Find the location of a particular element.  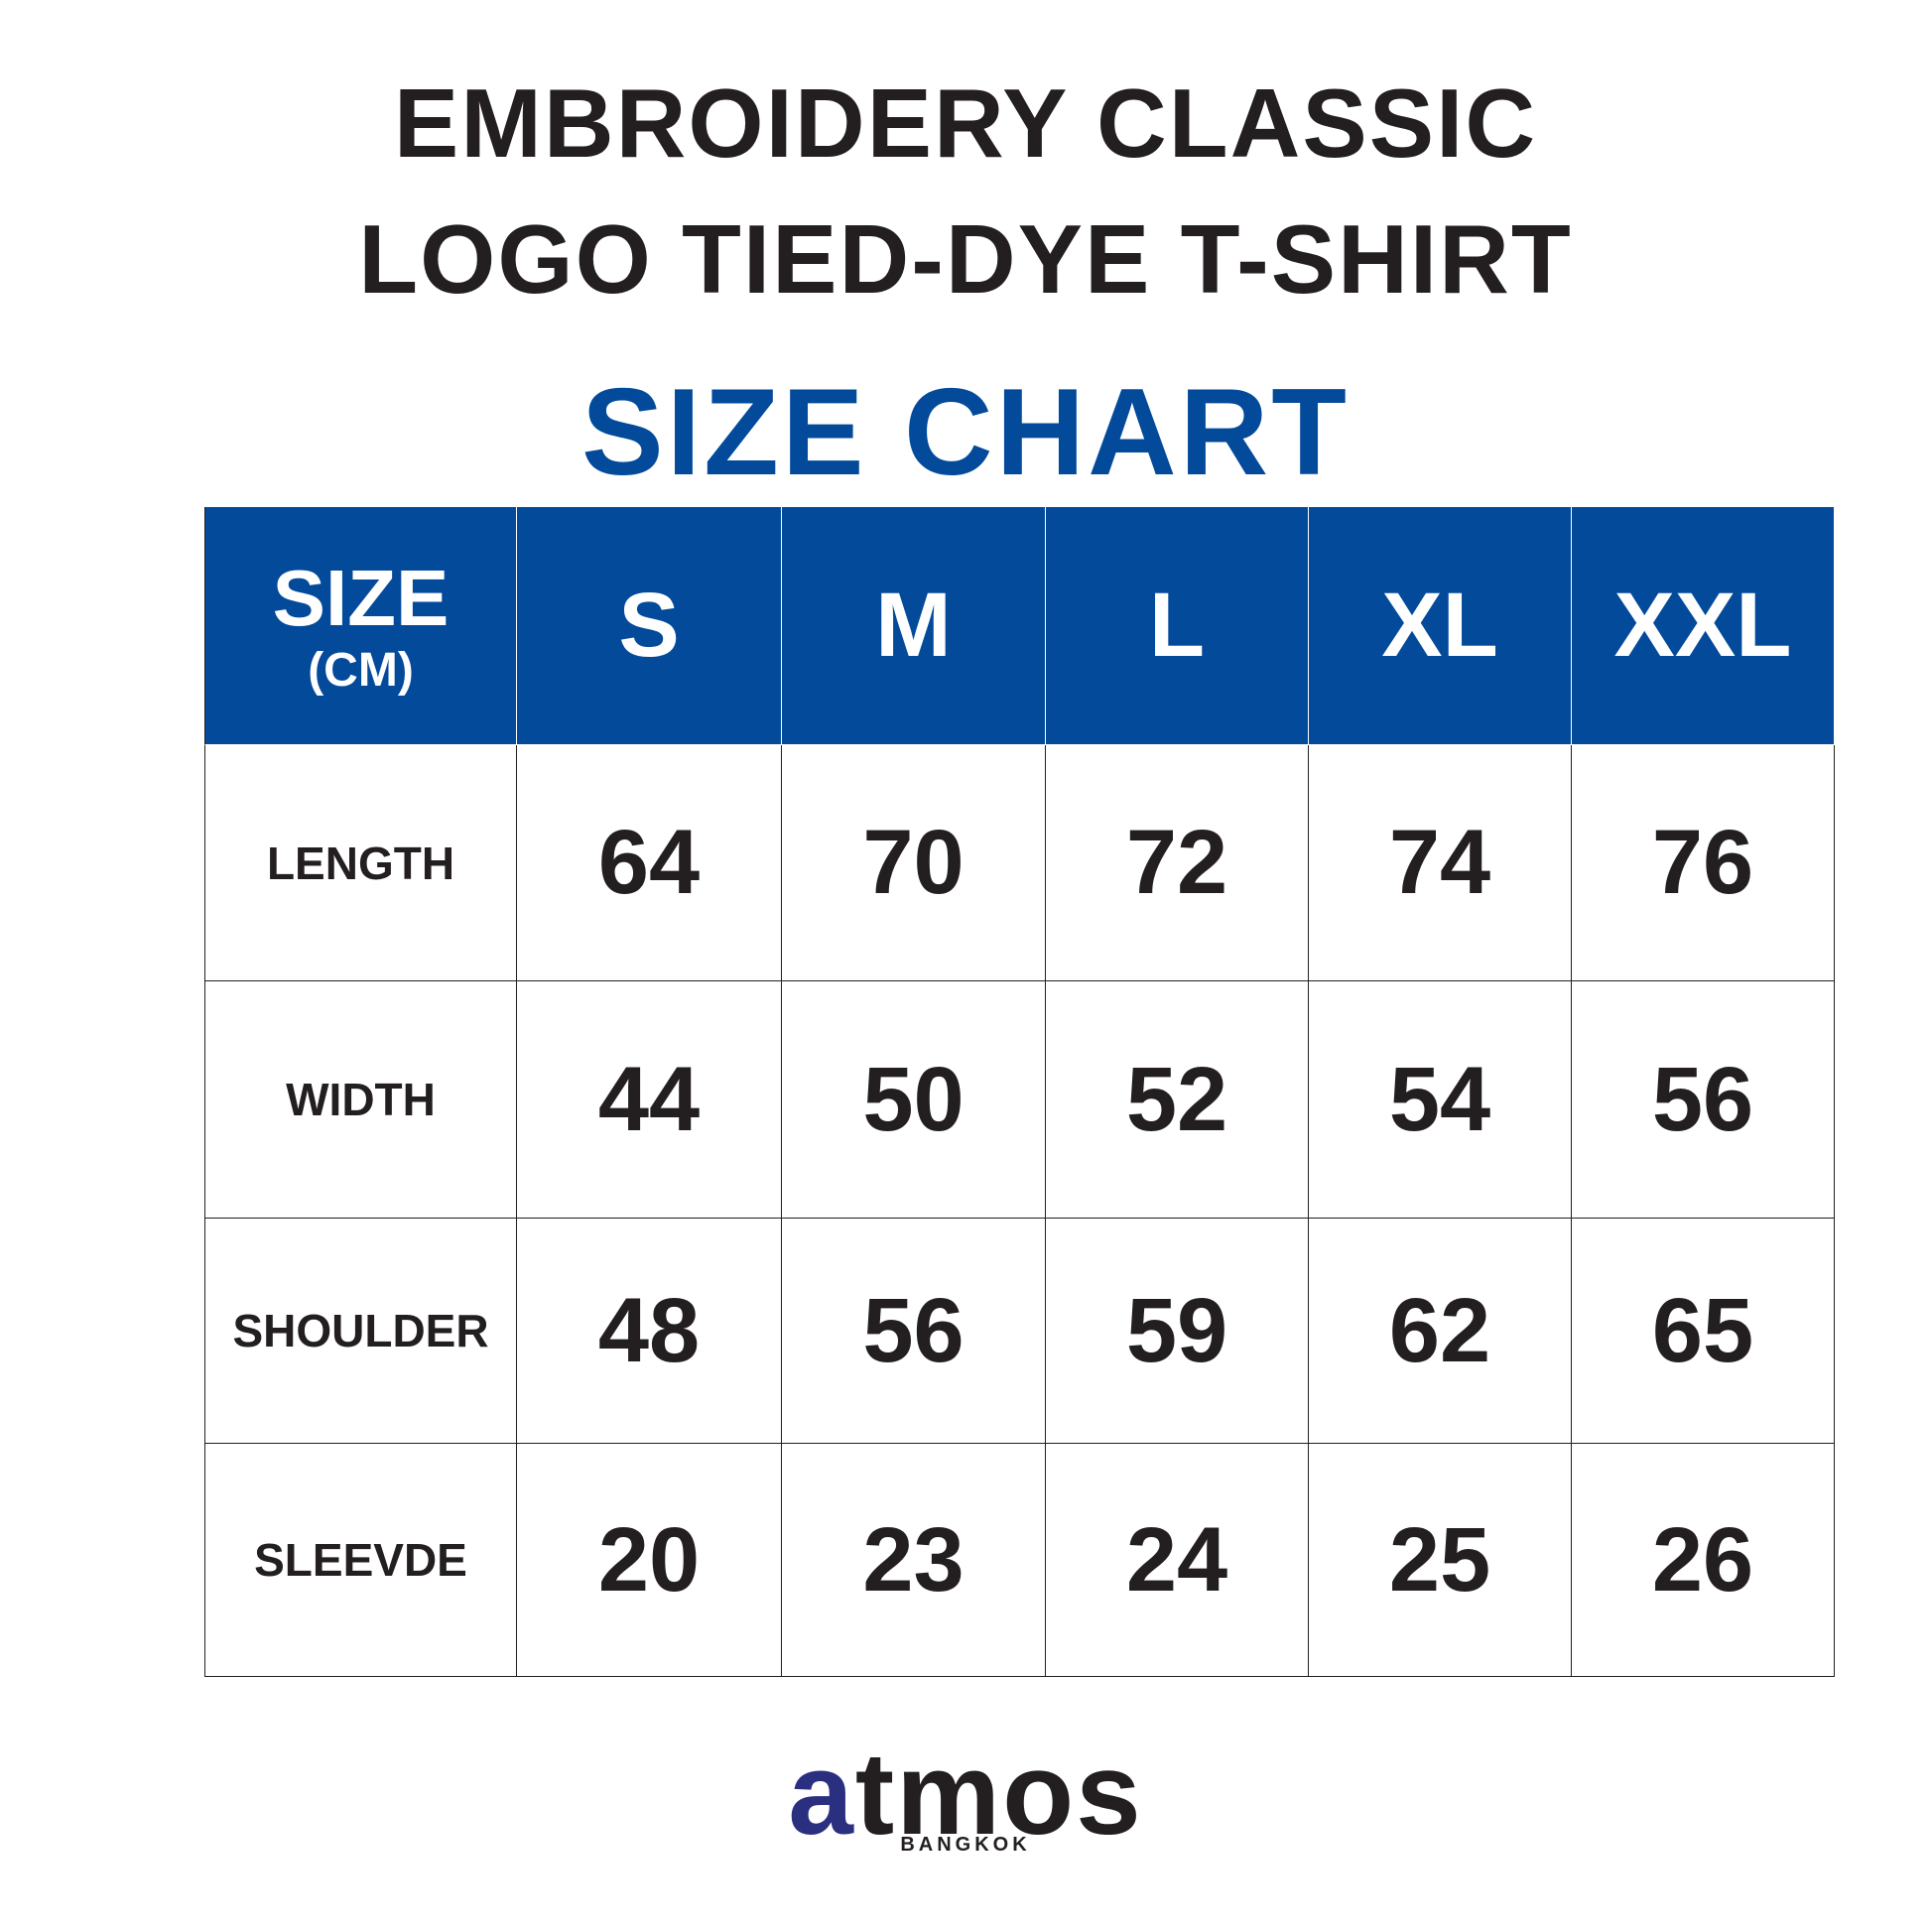

table-cell: 70 is located at coordinates (914, 863).